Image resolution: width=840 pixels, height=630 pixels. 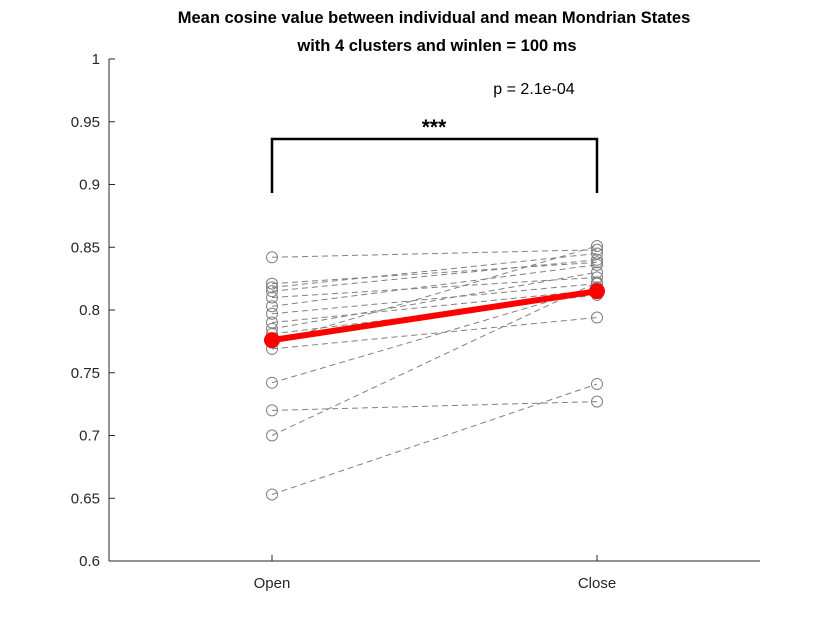 I want to click on y-tick-label: 0.6, so click(x=89, y=561).